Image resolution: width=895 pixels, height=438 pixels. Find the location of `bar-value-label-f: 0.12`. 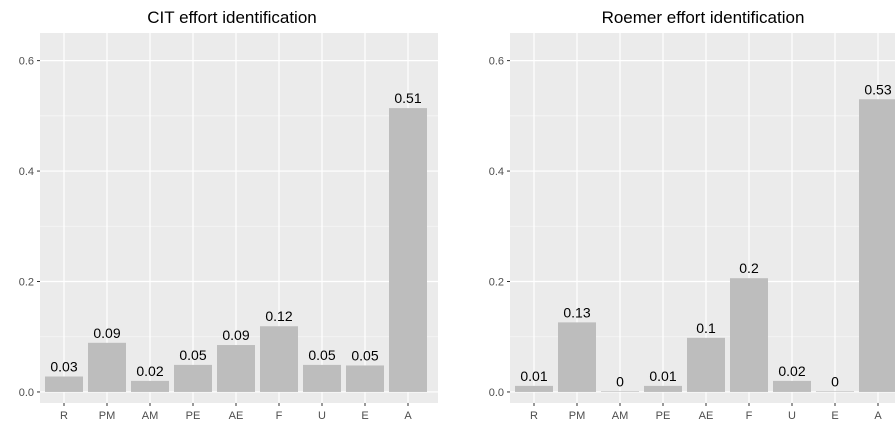

bar-value-label-f: 0.12 is located at coordinates (278, 316).